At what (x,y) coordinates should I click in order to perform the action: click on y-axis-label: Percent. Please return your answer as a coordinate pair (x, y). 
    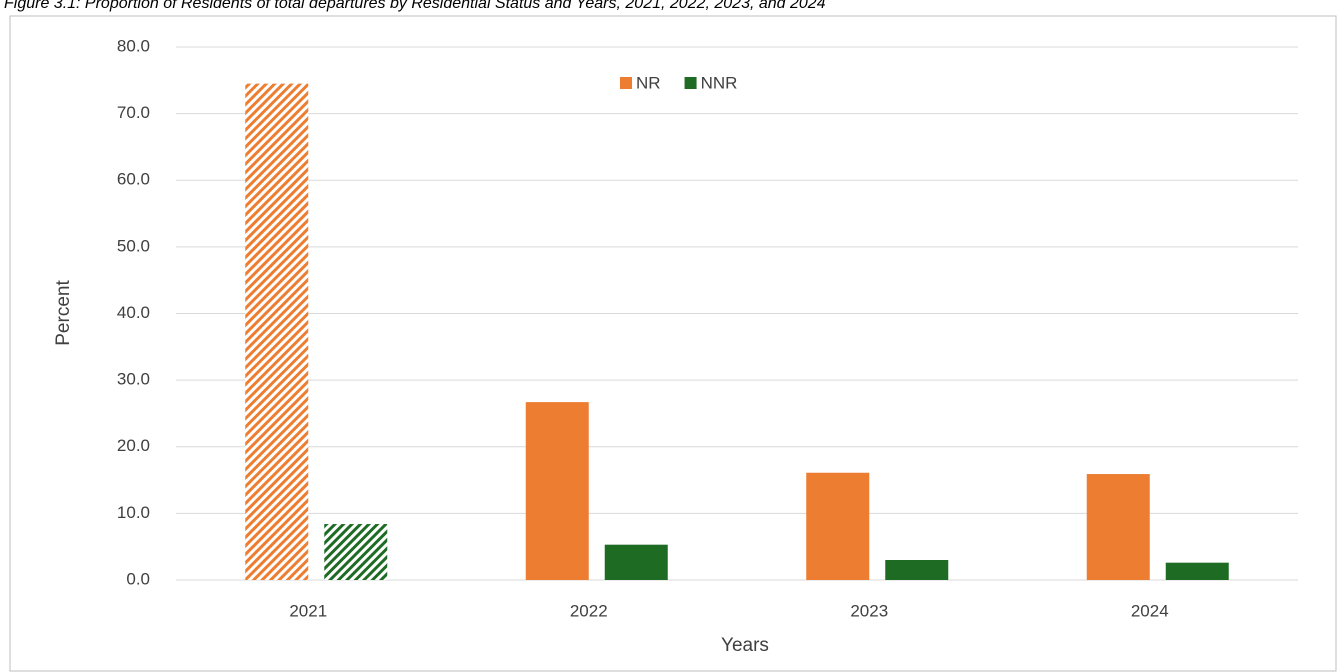
    Looking at the image, I should click on (63, 313).